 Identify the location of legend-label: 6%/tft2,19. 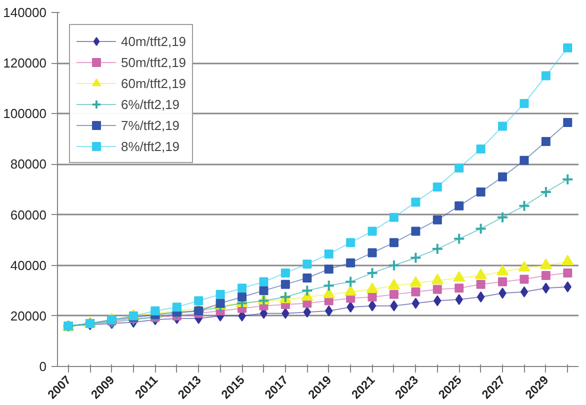
(150, 104).